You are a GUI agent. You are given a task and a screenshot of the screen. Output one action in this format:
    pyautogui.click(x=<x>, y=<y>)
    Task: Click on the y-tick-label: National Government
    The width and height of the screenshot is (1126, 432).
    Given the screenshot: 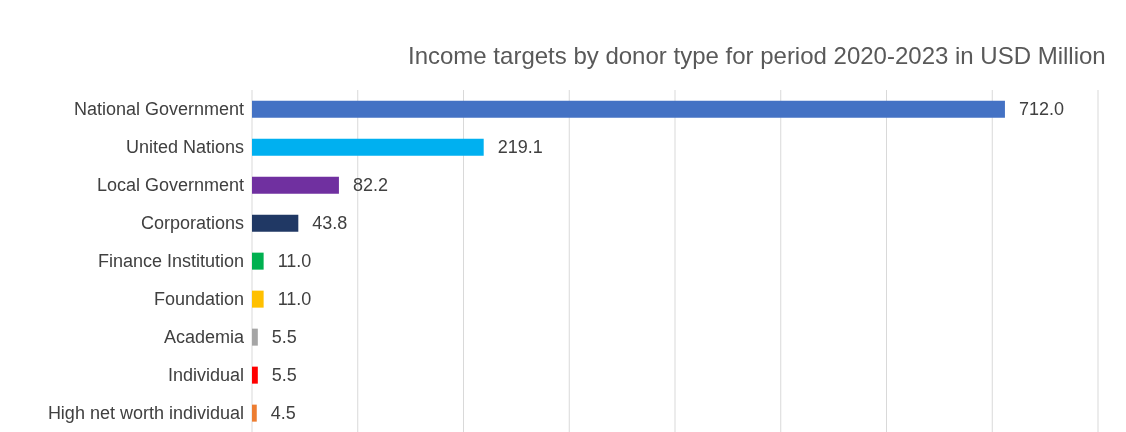 What is the action you would take?
    pyautogui.click(x=158, y=109)
    